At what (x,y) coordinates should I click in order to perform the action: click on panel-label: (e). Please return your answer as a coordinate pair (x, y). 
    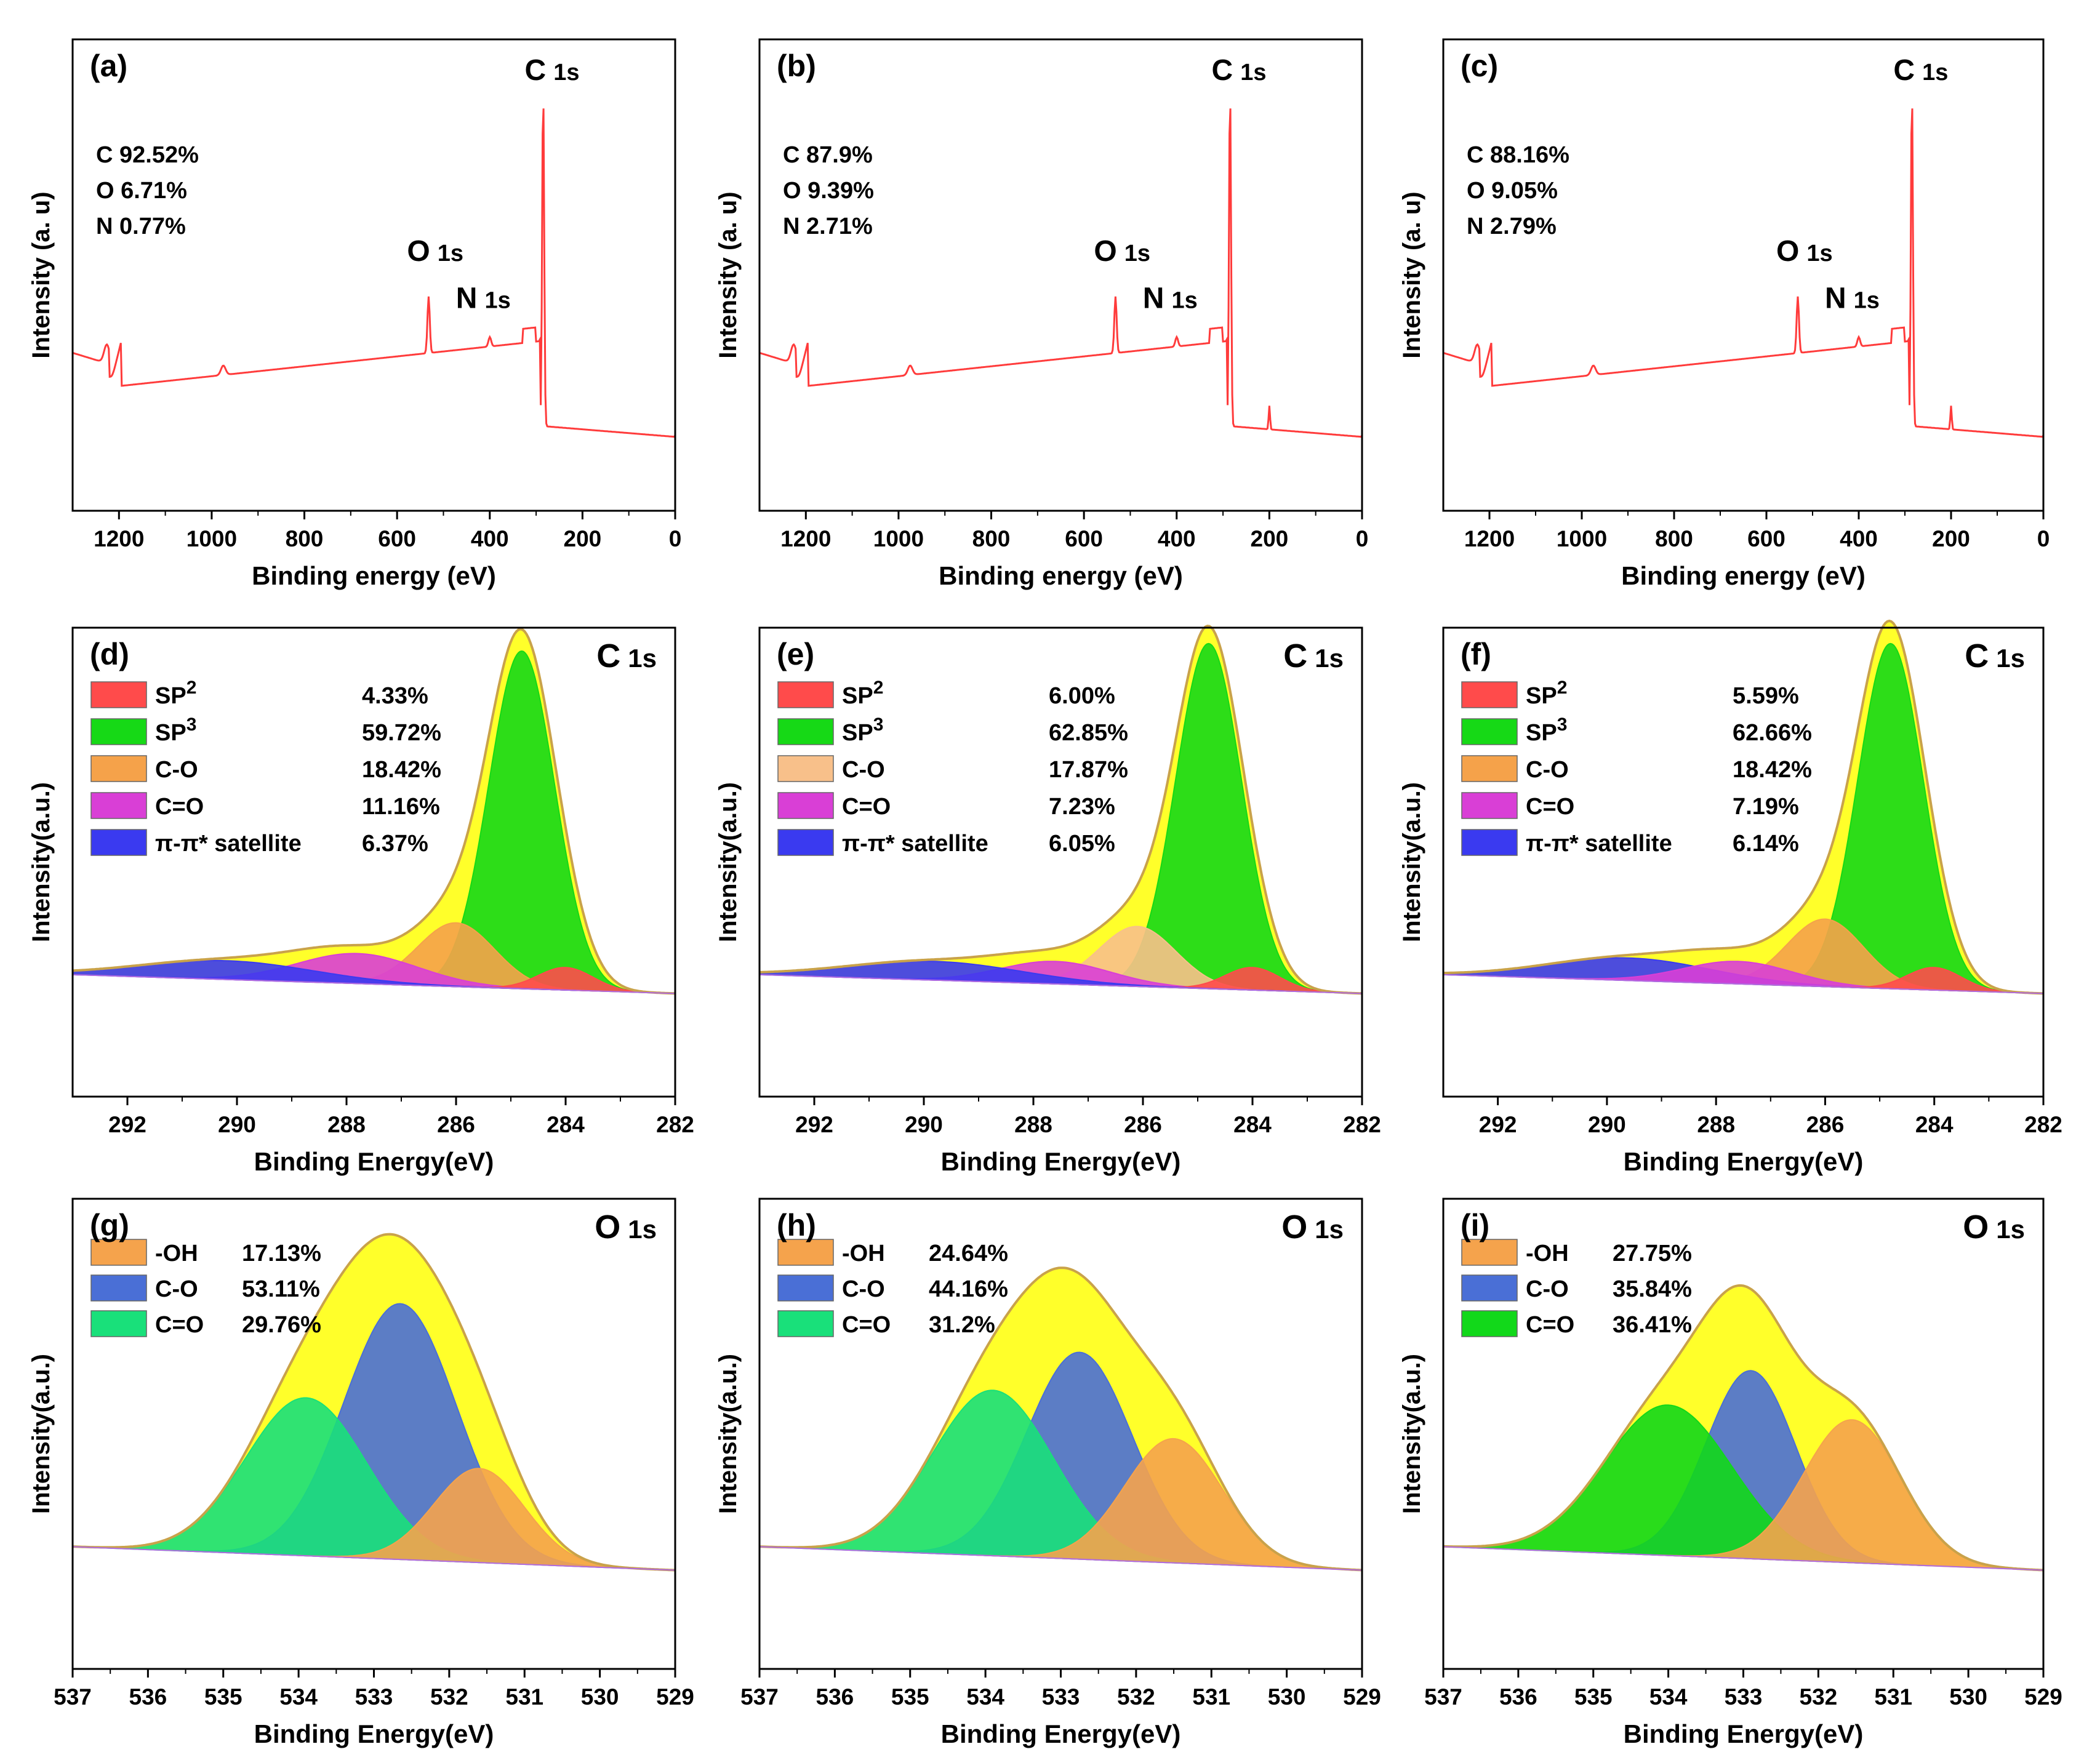
    Looking at the image, I should click on (796, 654).